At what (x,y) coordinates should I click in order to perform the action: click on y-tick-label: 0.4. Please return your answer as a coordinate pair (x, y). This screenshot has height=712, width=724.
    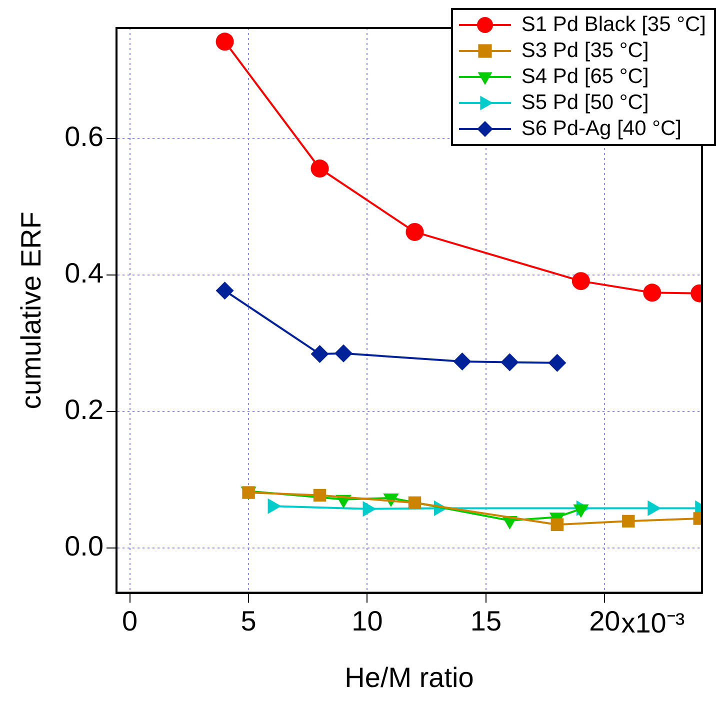
    Looking at the image, I should click on (84, 273).